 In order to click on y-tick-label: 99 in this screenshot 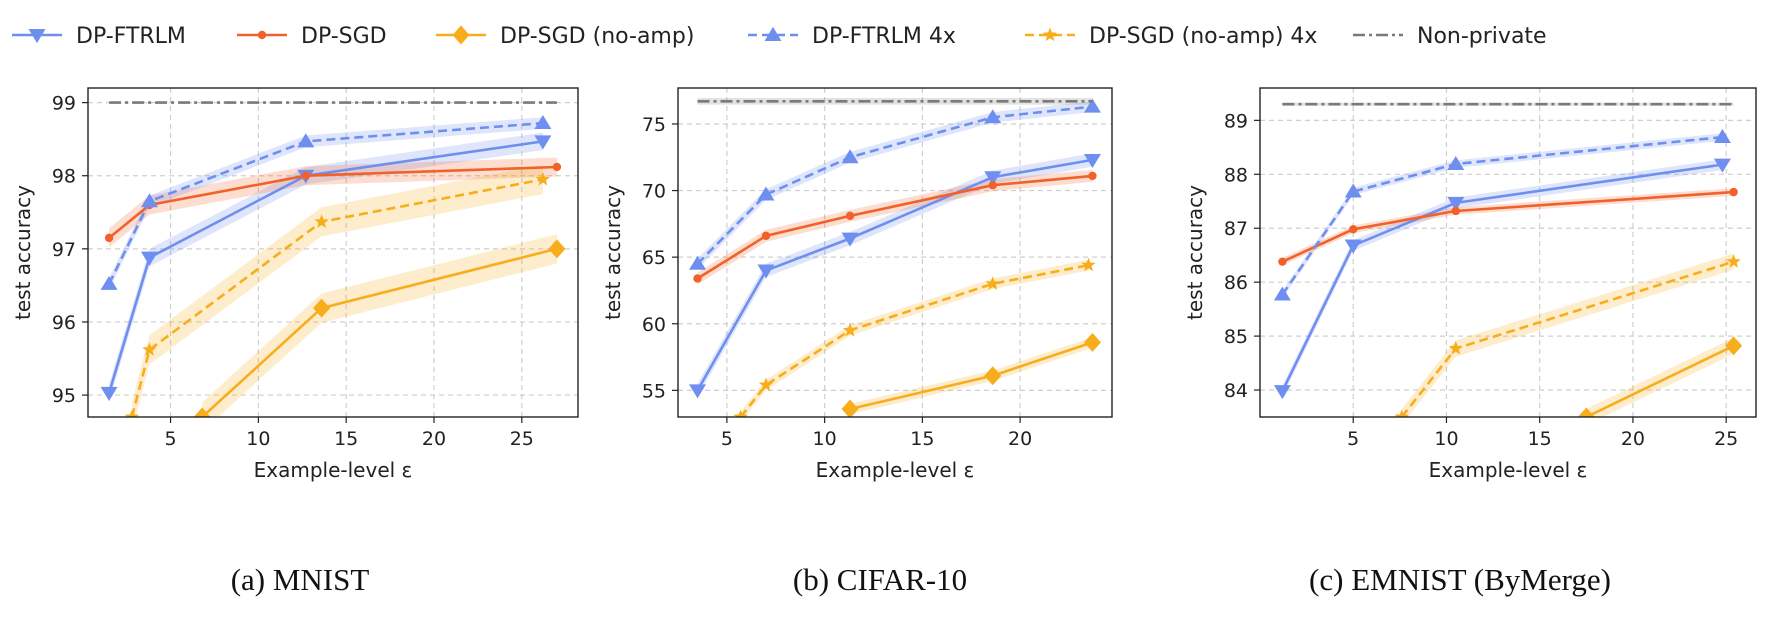, I will do `click(64, 104)`.